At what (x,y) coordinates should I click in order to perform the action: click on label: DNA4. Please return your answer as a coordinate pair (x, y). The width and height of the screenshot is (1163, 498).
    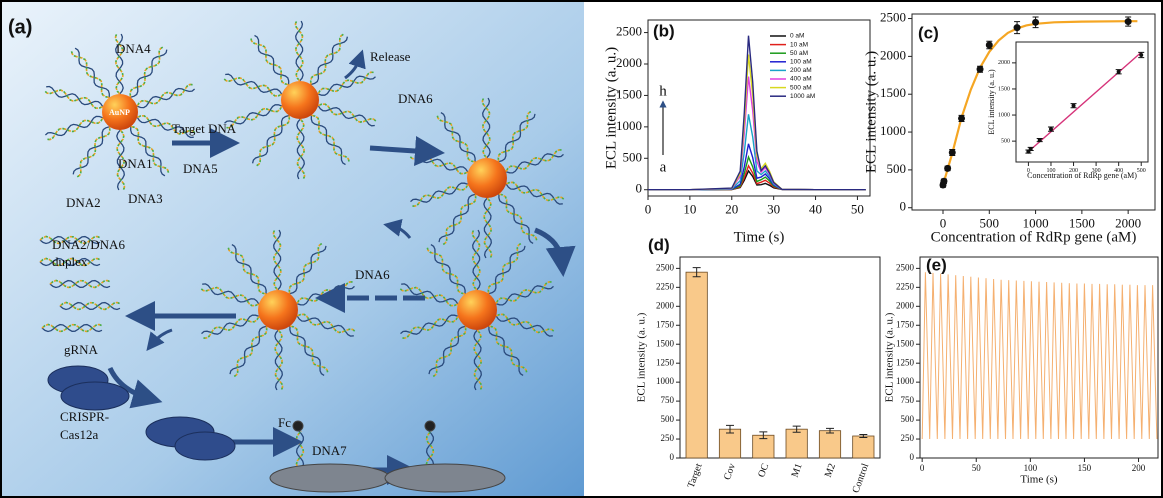
    Looking at the image, I should click on (133, 48).